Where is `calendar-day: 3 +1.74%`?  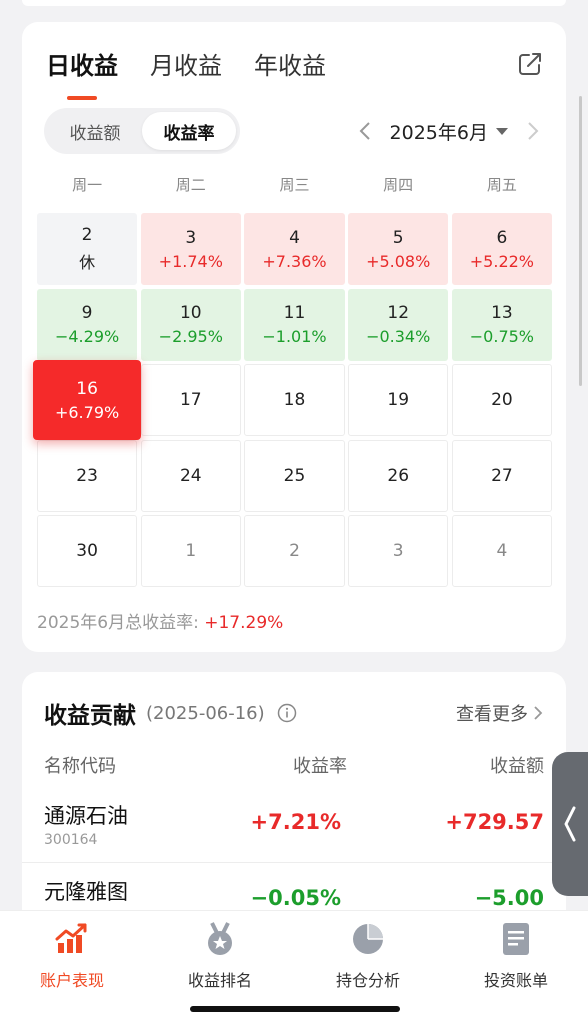
calendar-day: 3 +1.74% is located at coordinates (190, 249).